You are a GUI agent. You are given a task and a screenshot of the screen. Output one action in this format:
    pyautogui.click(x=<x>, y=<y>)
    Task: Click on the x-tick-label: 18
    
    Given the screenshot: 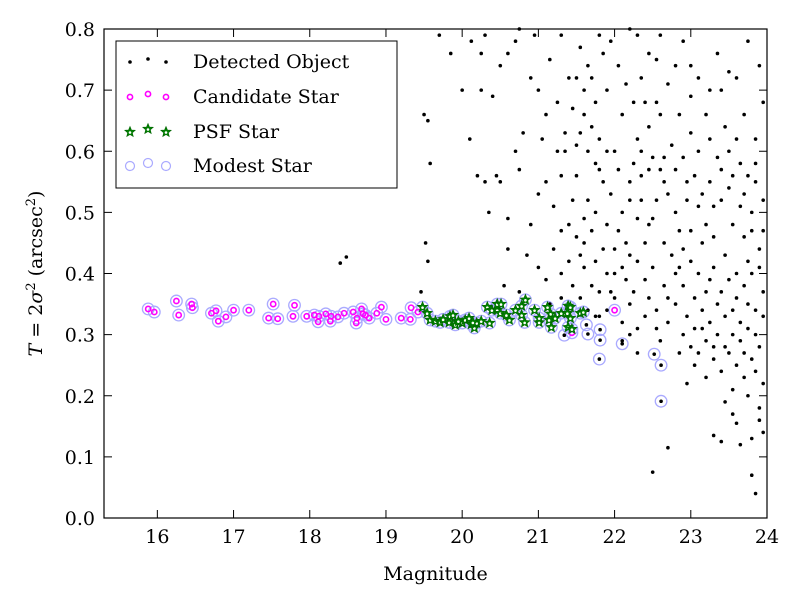 What is the action you would take?
    pyautogui.click(x=310, y=537)
    